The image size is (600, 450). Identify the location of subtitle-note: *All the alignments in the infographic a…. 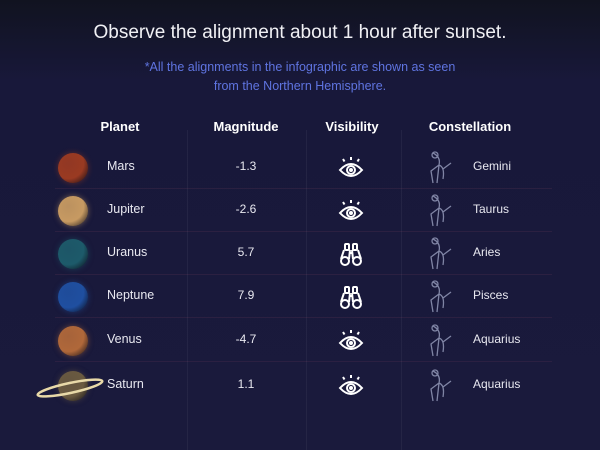
(300, 77).